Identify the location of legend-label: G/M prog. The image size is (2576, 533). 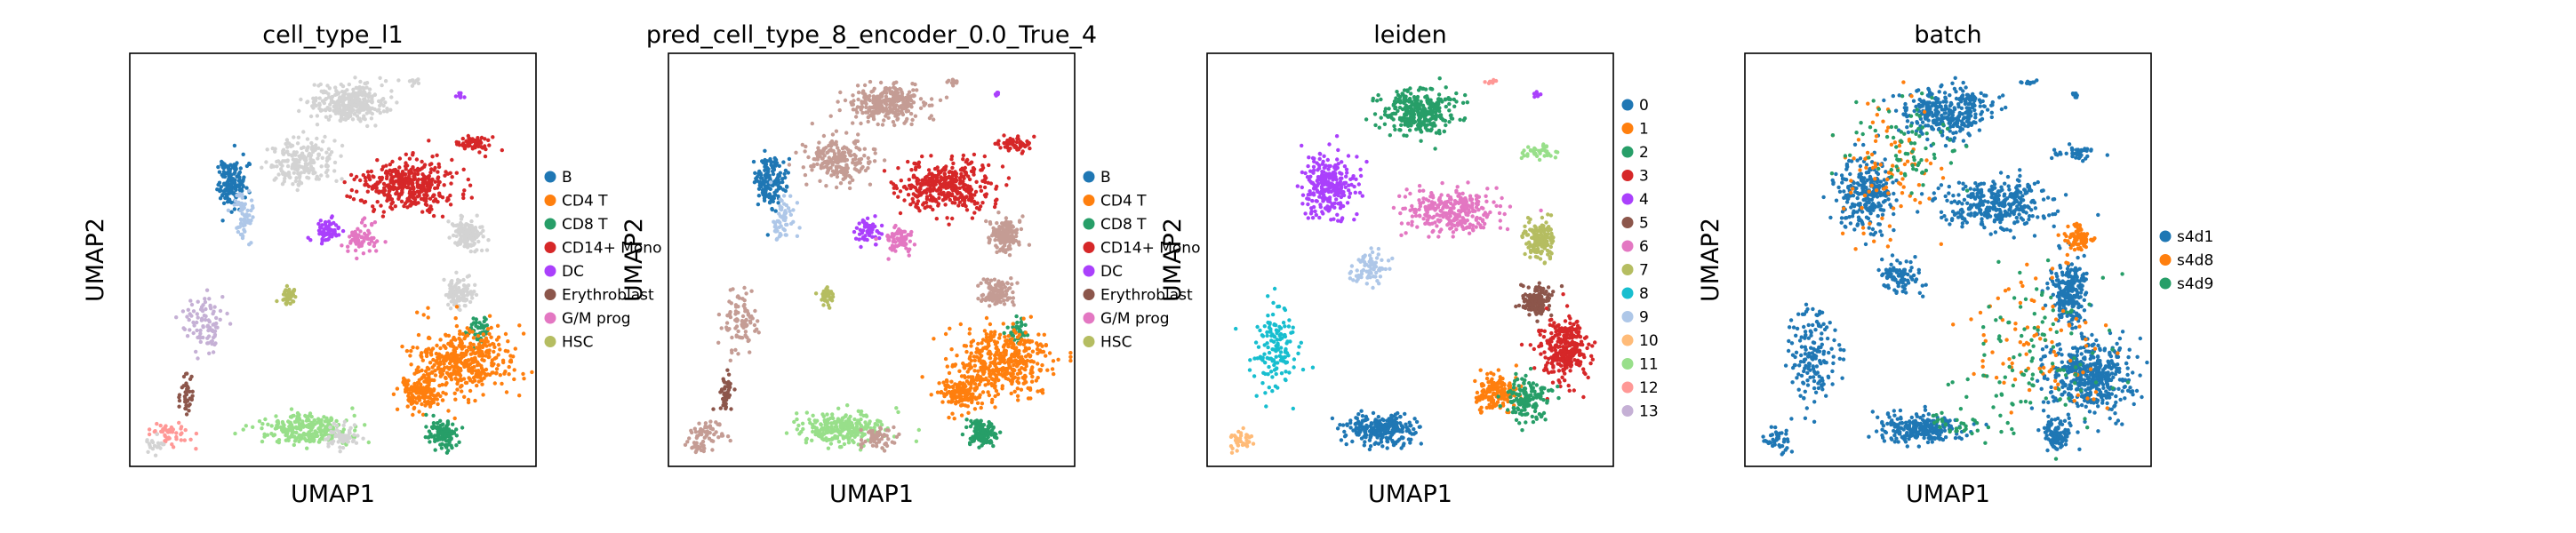
(596, 319).